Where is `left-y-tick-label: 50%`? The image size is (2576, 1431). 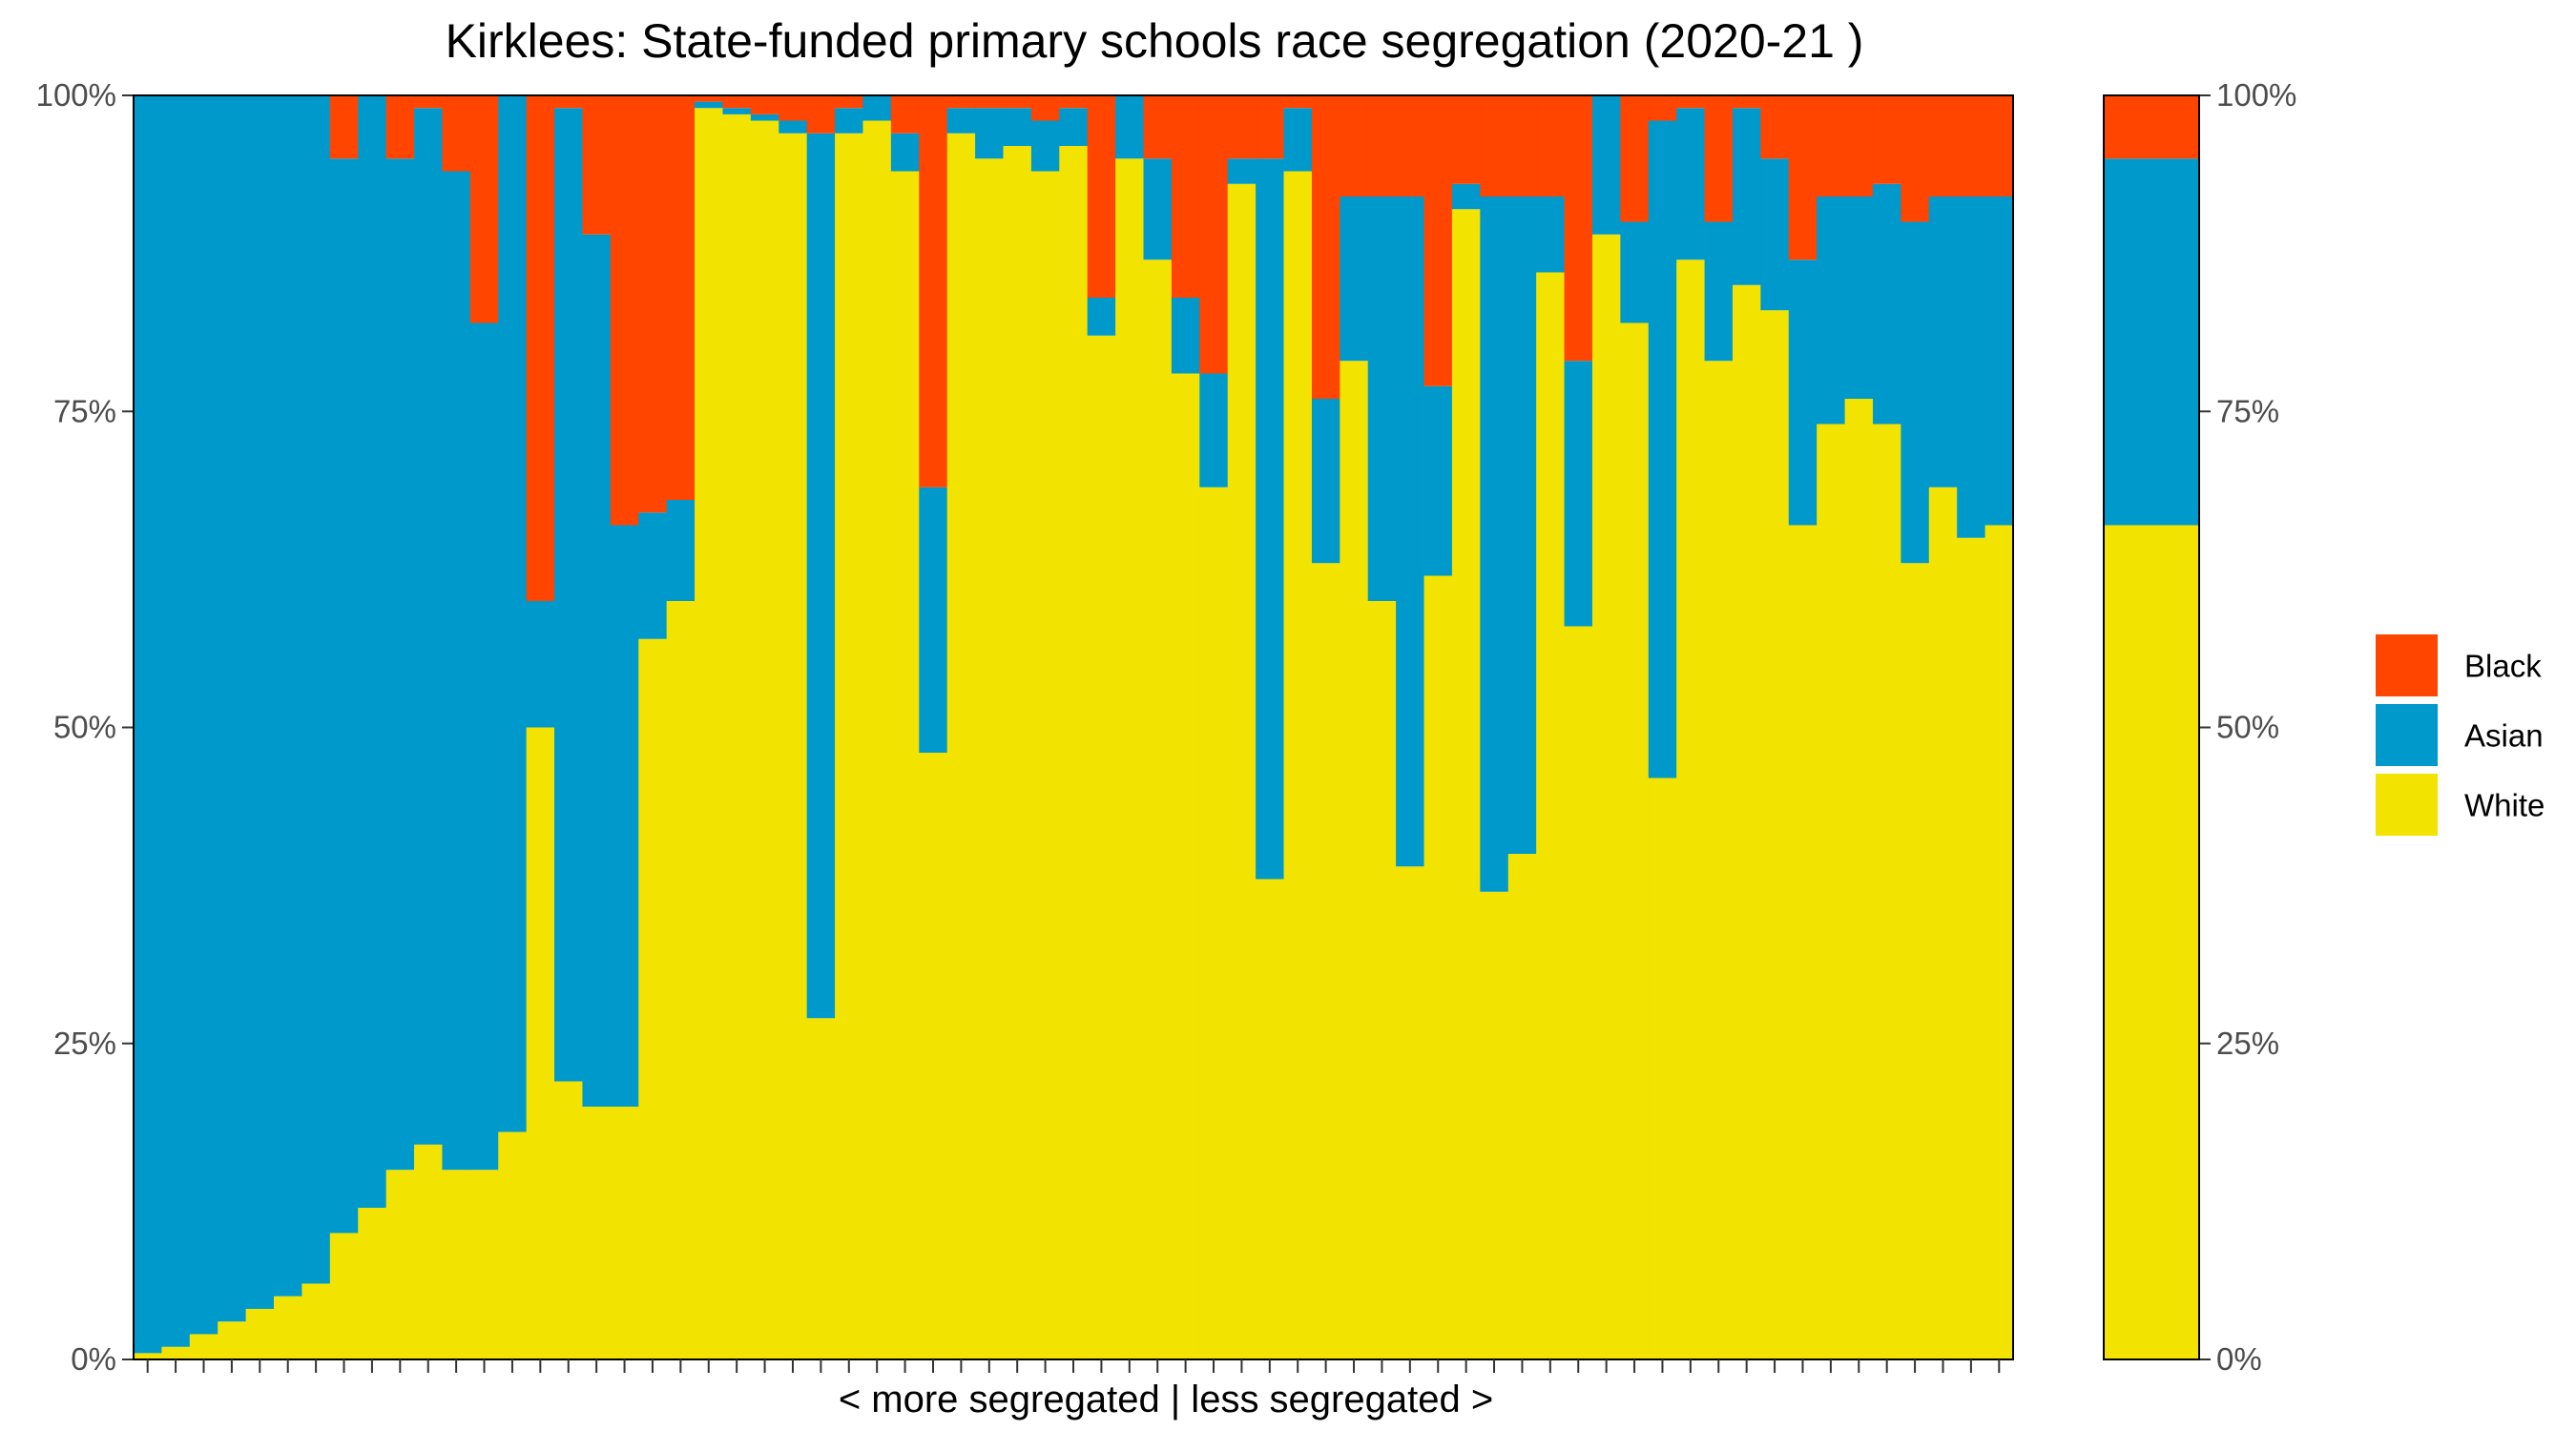
left-y-tick-label: 50% is located at coordinates (84, 727).